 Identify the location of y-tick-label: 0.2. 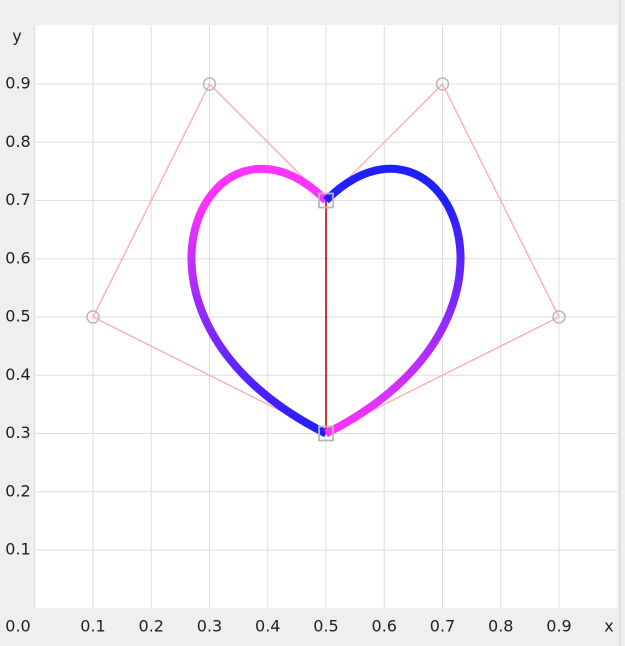
(17, 490).